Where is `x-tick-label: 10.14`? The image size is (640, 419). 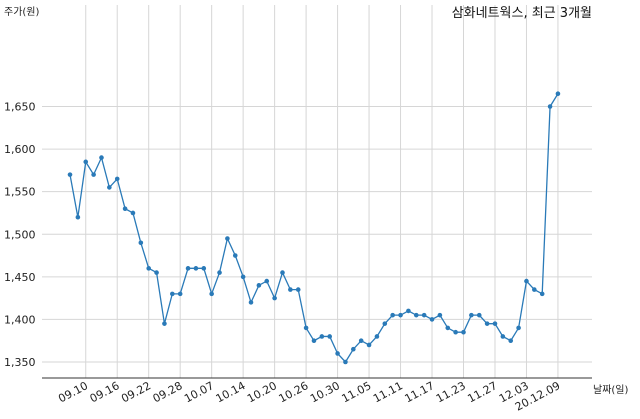 x-tick-label: 10.14 is located at coordinates (231, 392).